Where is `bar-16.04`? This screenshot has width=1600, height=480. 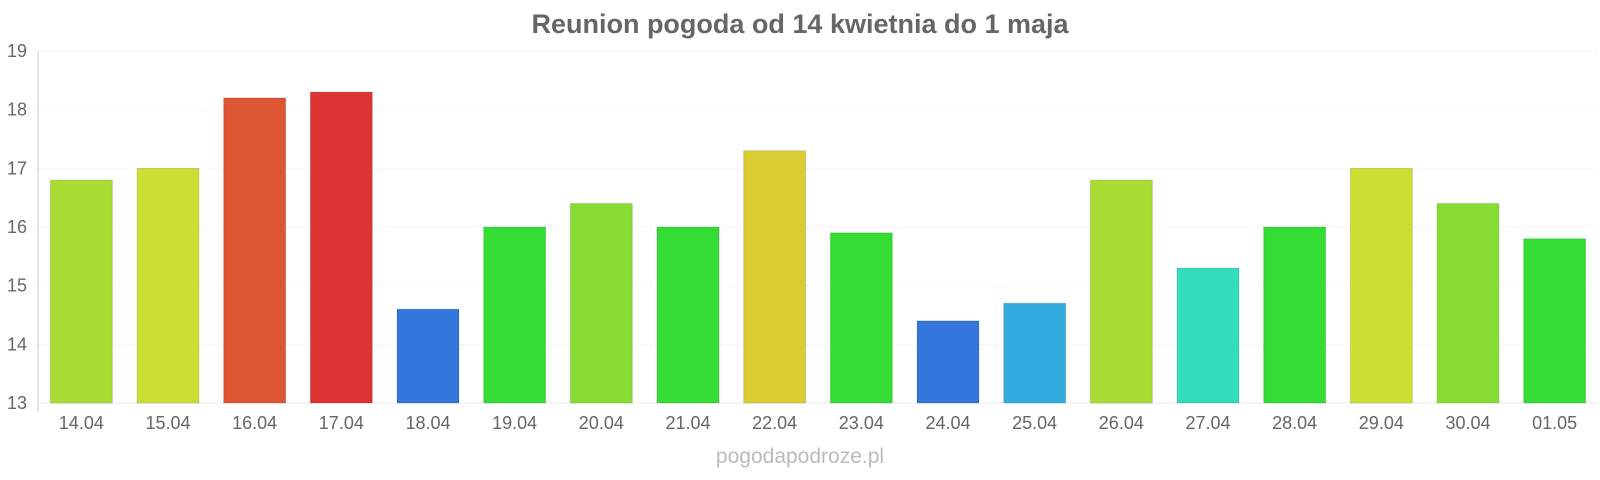 bar-16.04 is located at coordinates (255, 250).